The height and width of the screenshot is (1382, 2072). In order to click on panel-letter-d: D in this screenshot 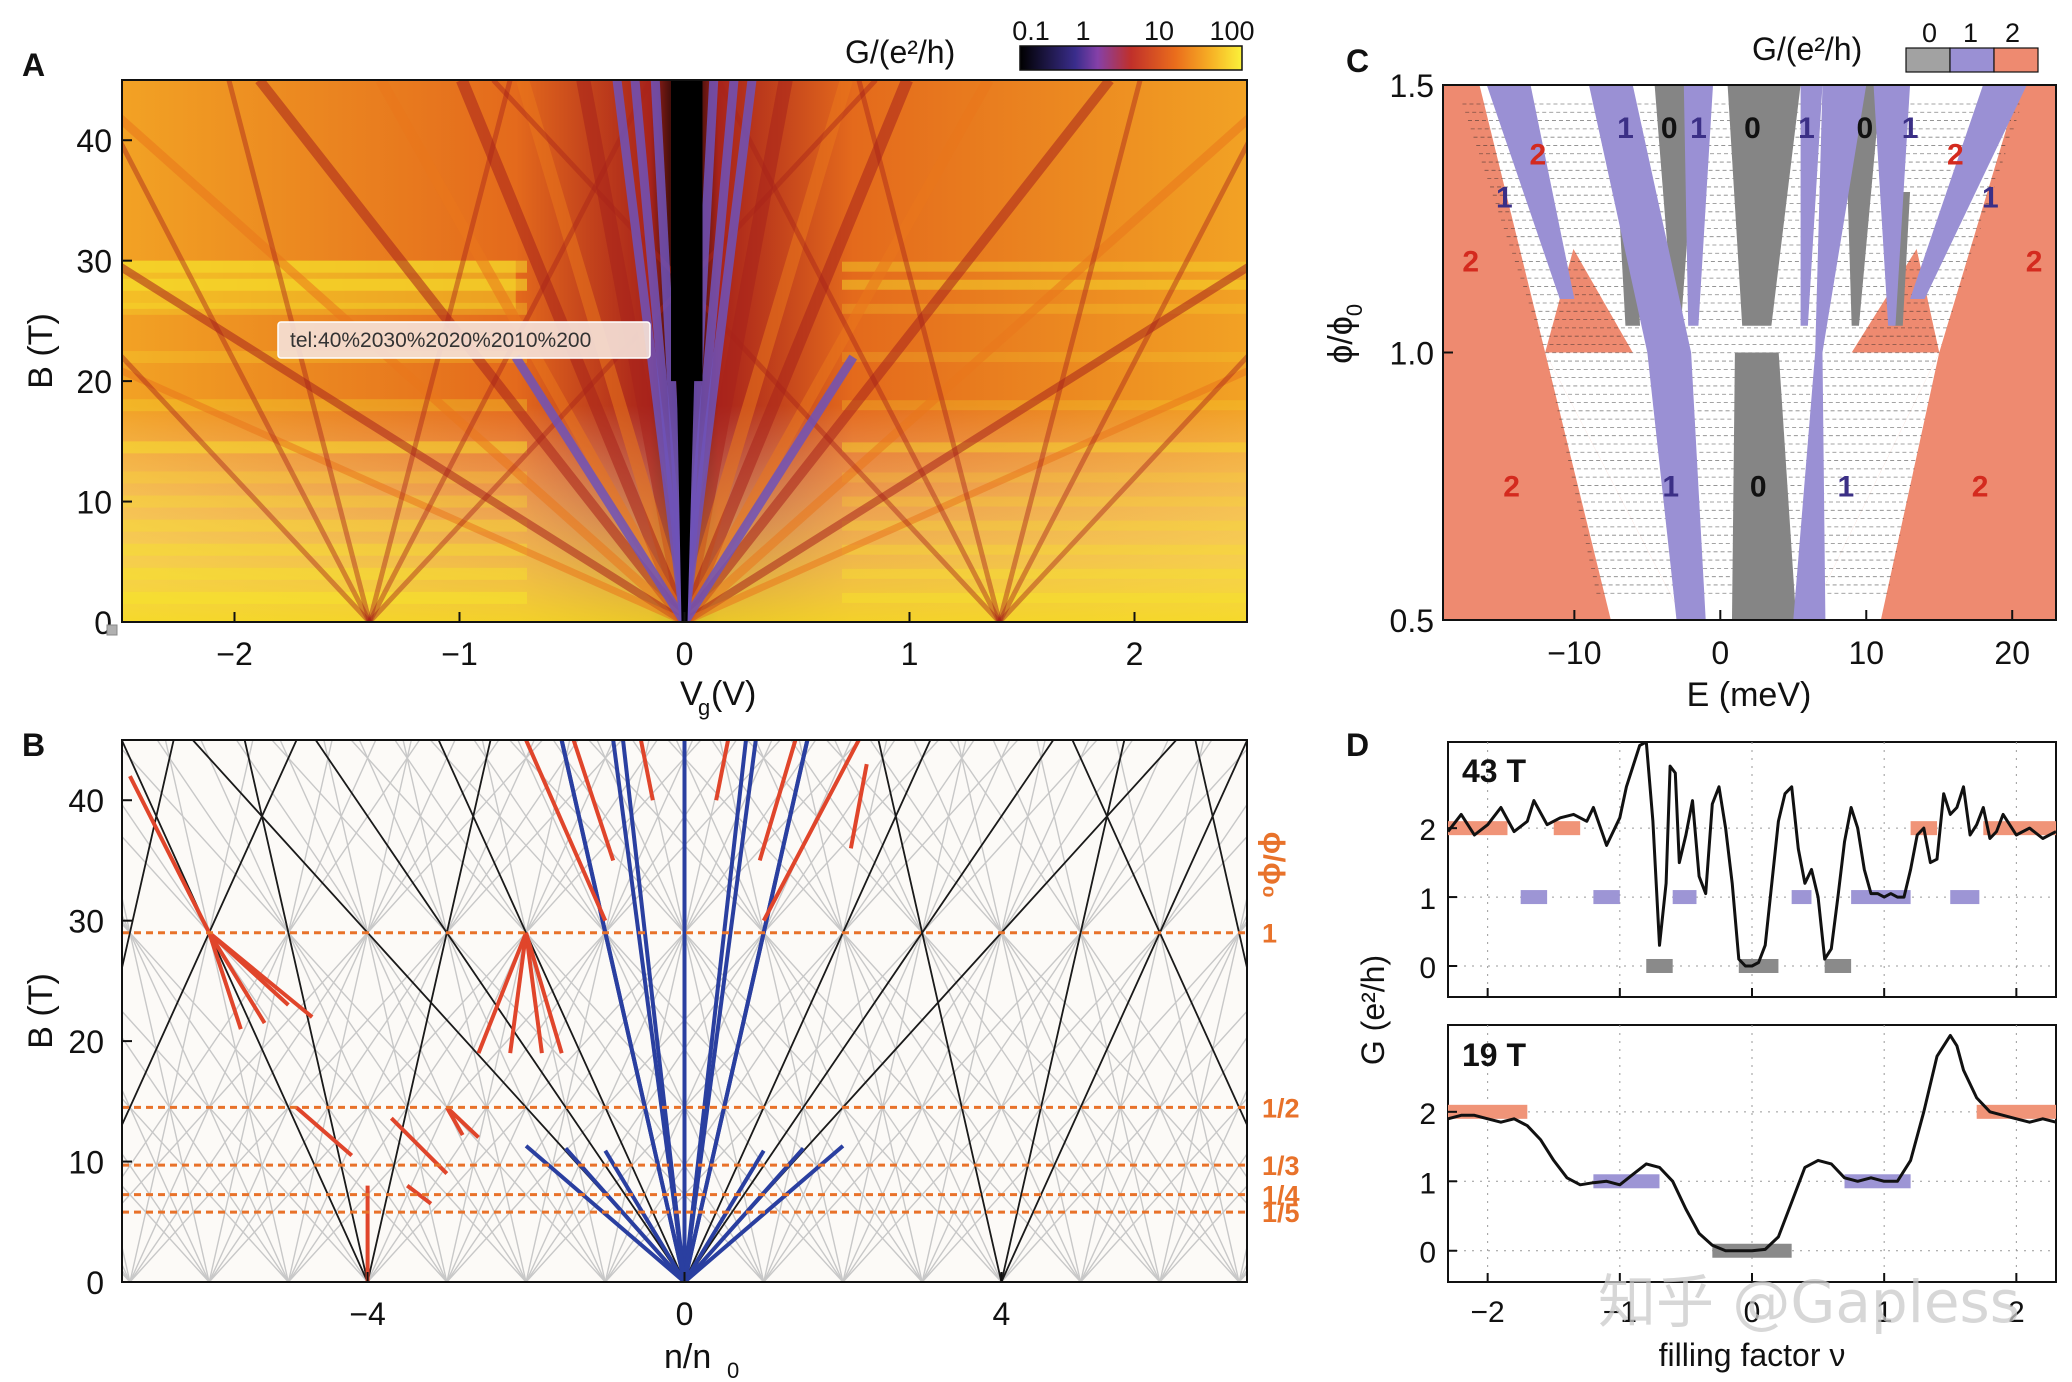, I will do `click(1357, 745)`.